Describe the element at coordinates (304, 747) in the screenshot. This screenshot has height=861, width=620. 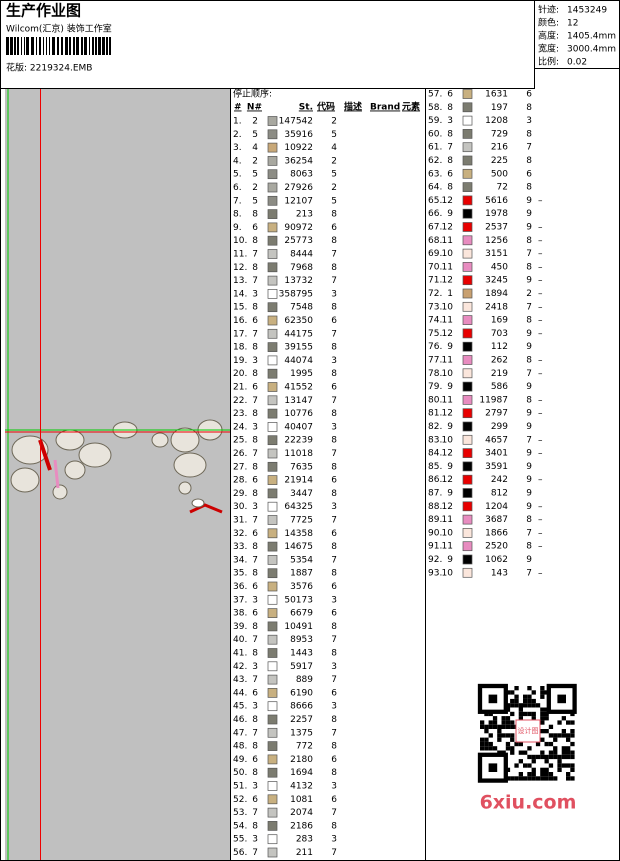
I see `stitches: 772` at that location.